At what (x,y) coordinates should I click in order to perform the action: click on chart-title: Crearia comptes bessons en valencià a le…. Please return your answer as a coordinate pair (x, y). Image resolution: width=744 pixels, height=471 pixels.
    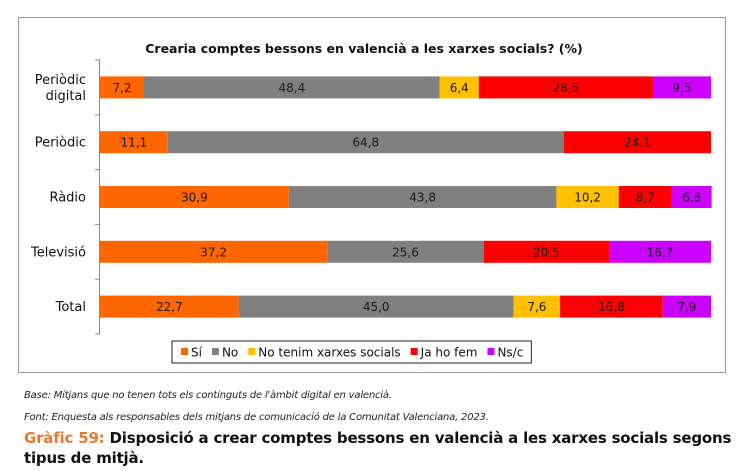
    Looking at the image, I should click on (364, 48).